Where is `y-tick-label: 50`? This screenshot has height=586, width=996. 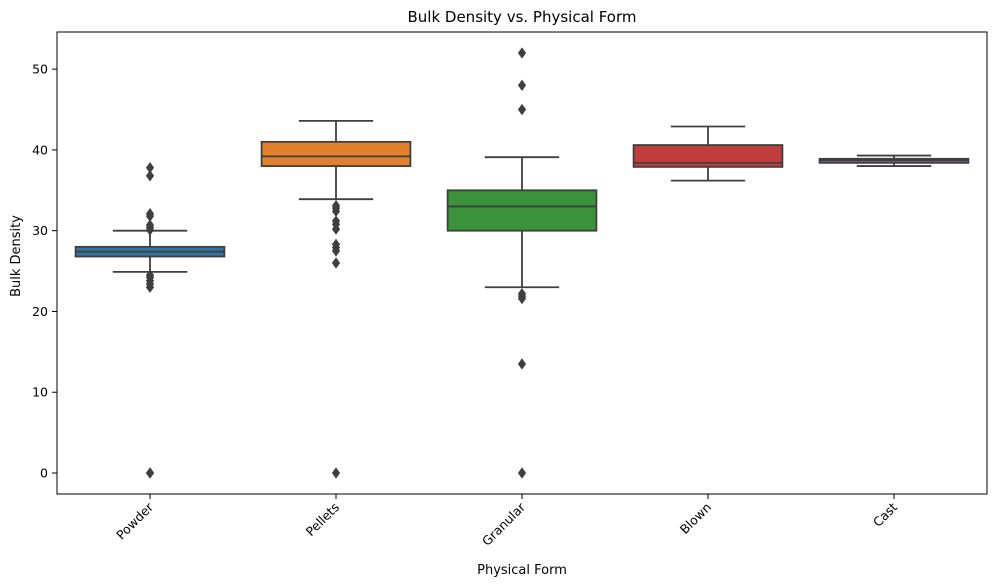 y-tick-label: 50 is located at coordinates (40, 69).